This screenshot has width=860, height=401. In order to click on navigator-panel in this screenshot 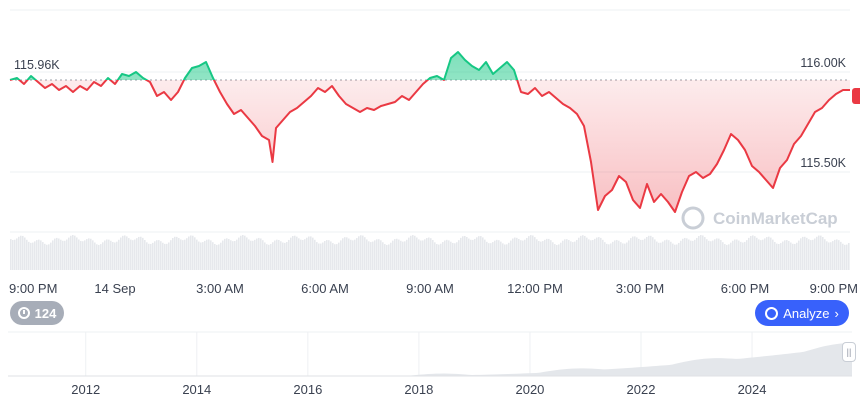, I will do `click(430, 354)`.